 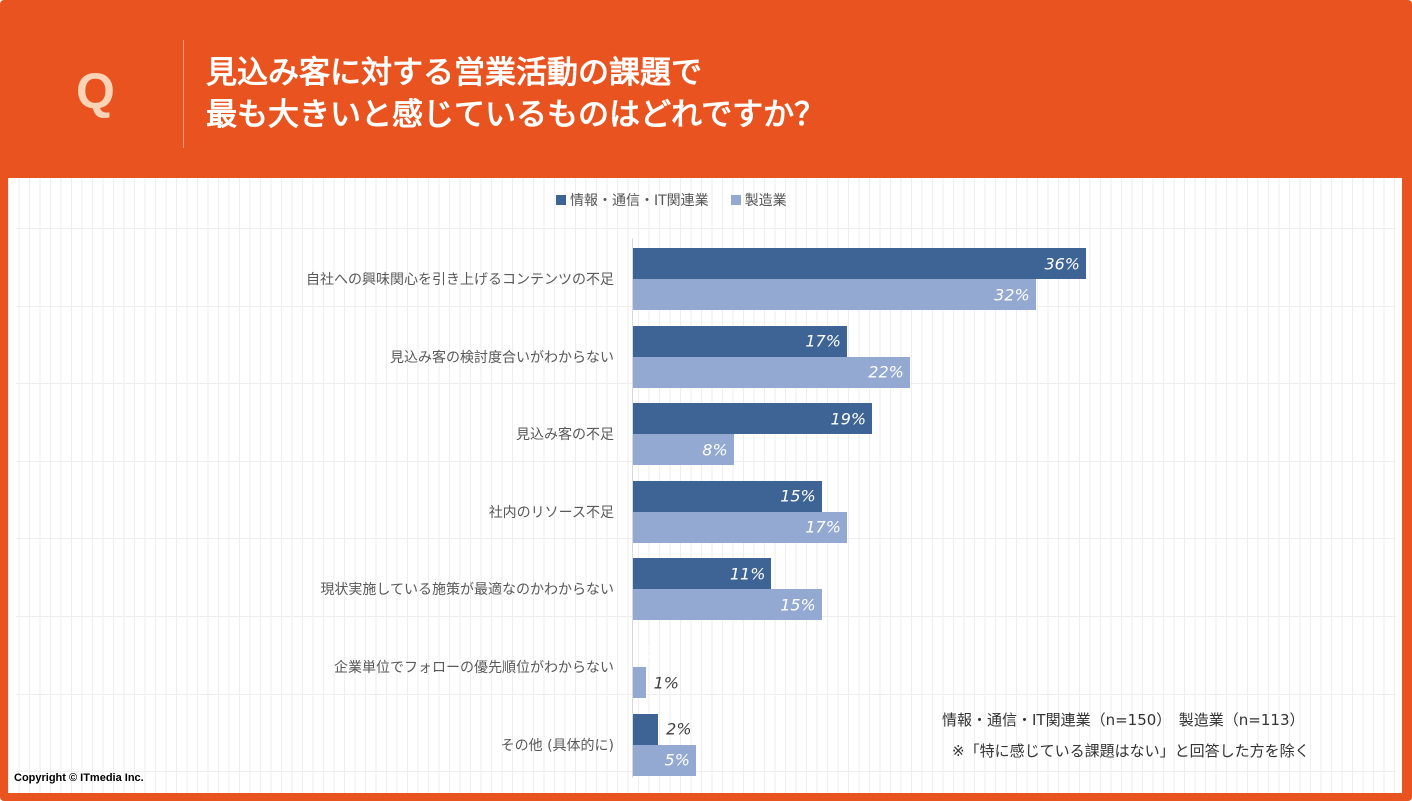 I want to click on legend-label: 製造業, so click(x=765, y=201).